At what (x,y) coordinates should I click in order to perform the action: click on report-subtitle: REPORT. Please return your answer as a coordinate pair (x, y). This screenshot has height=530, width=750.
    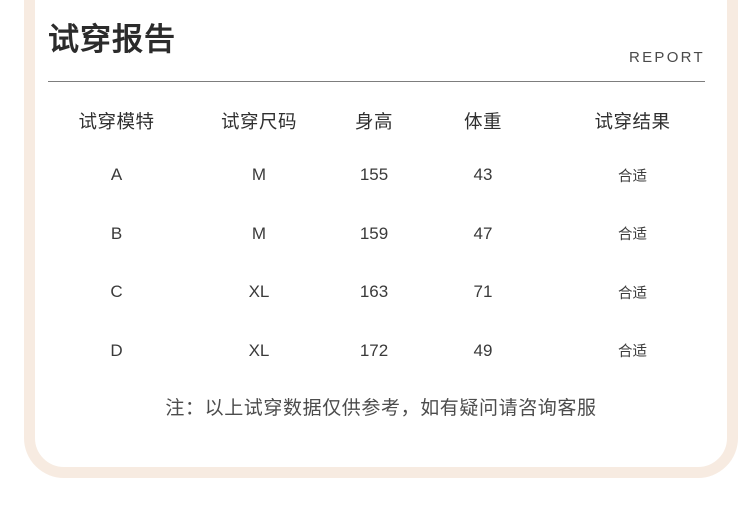
    Looking at the image, I should click on (666, 57).